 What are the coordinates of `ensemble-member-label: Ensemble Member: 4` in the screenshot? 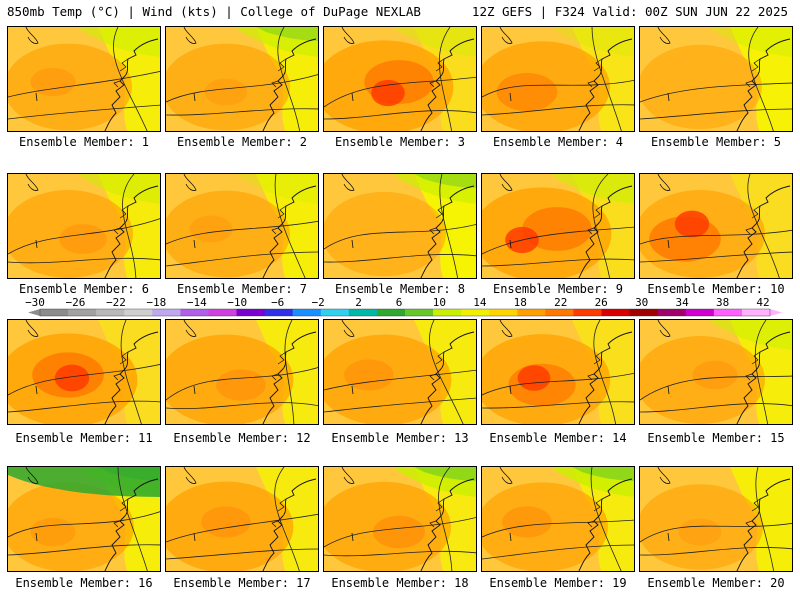 It's located at (558, 142).